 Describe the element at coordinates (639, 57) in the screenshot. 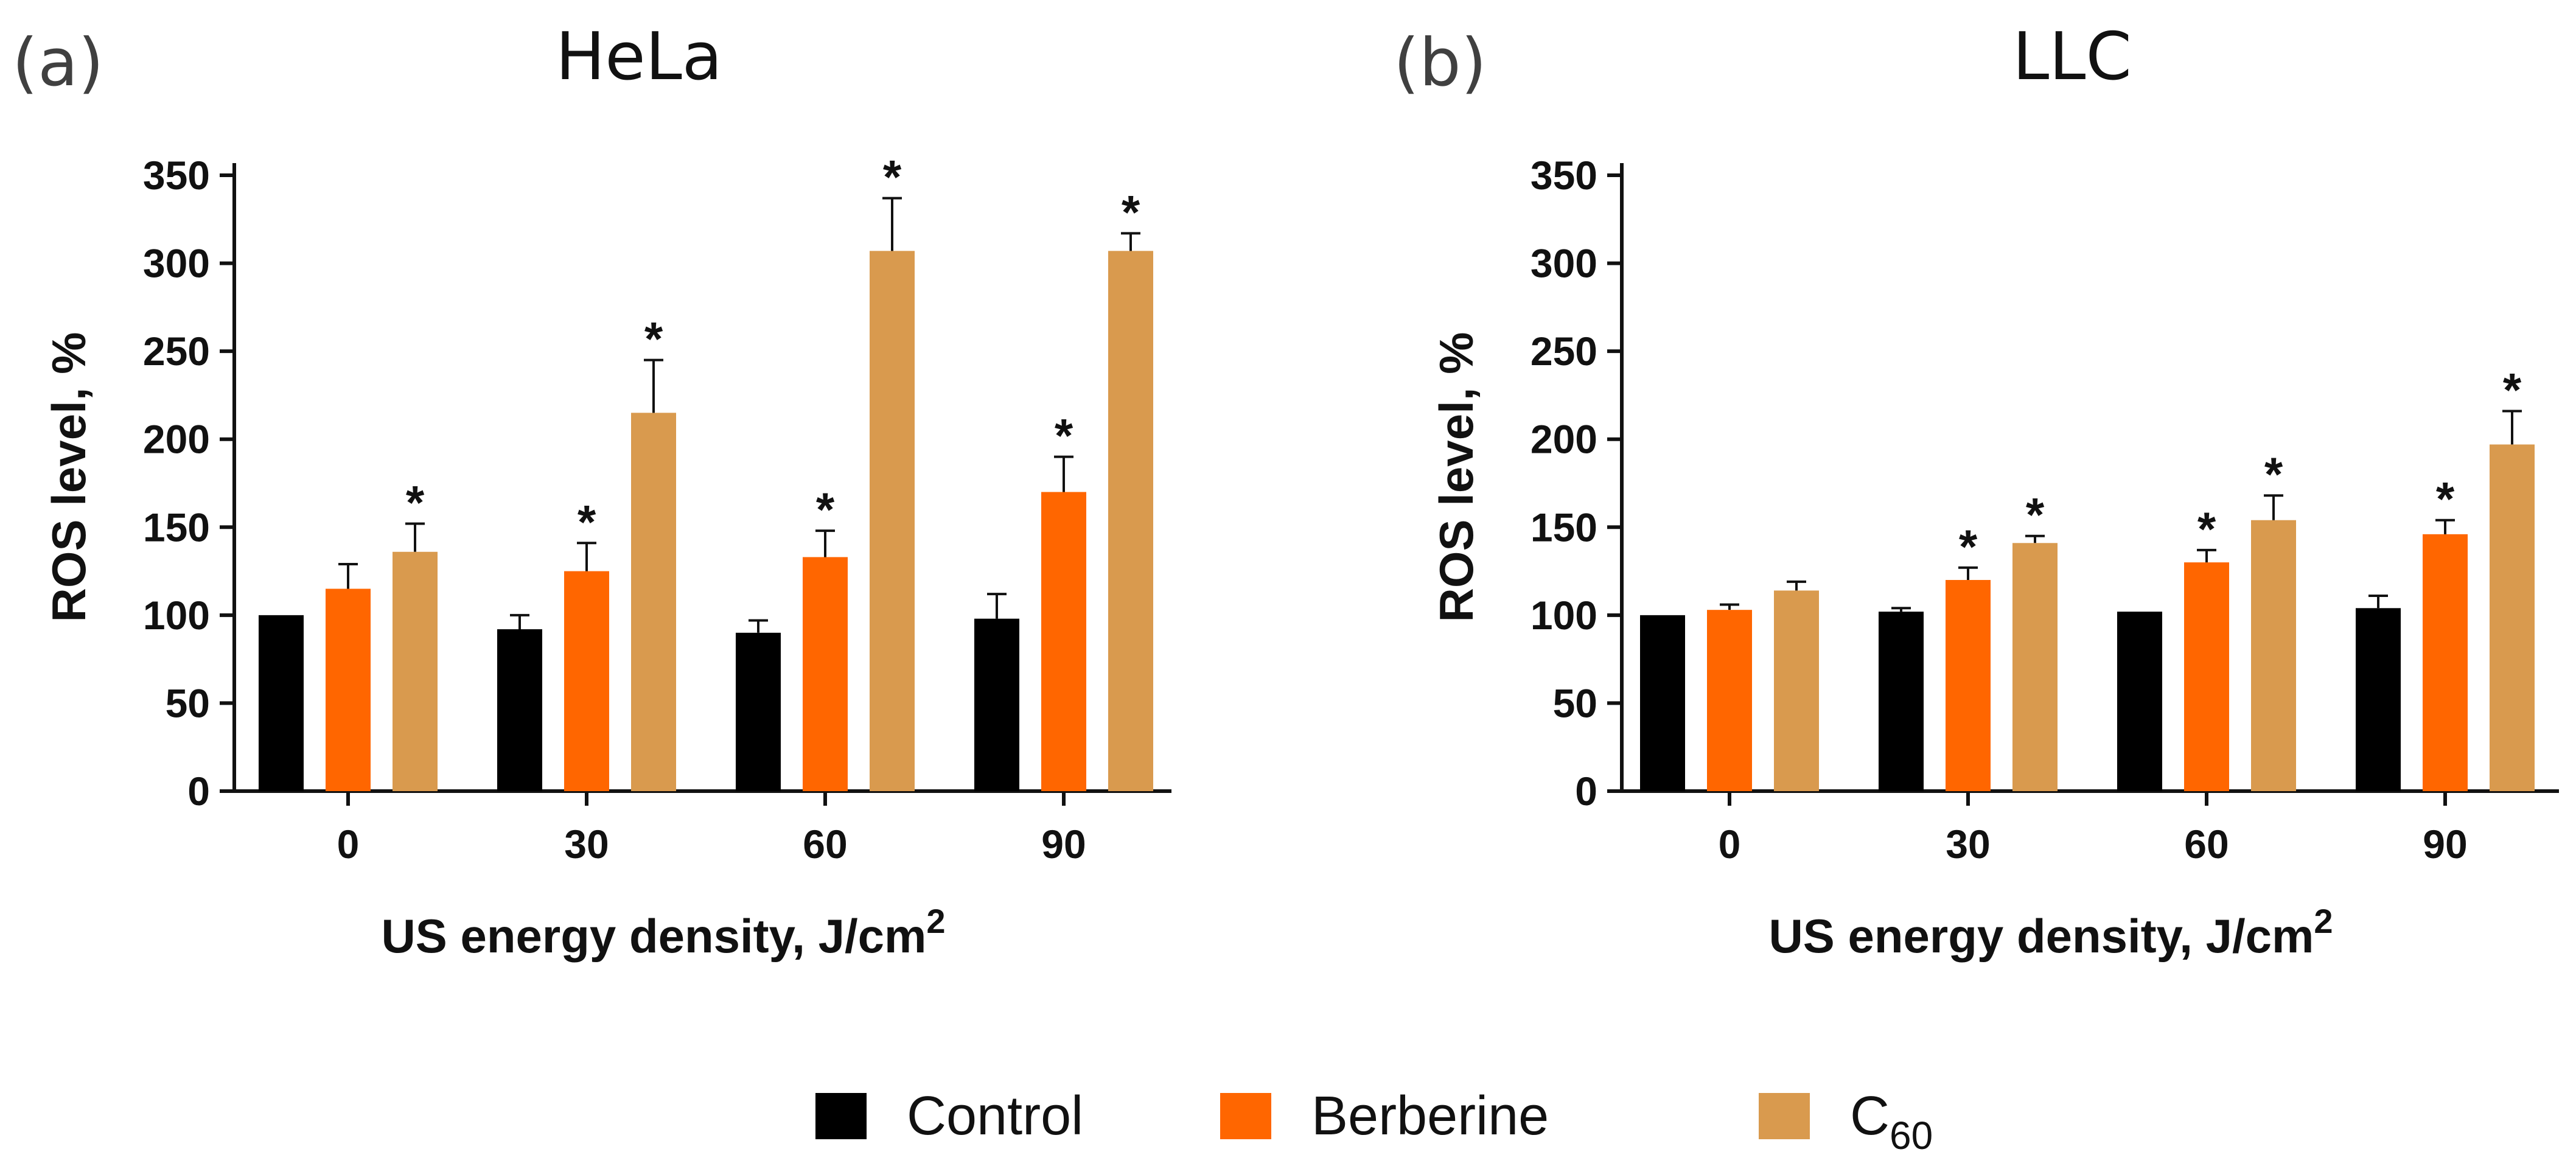

I see `chart-title: HeLa` at that location.